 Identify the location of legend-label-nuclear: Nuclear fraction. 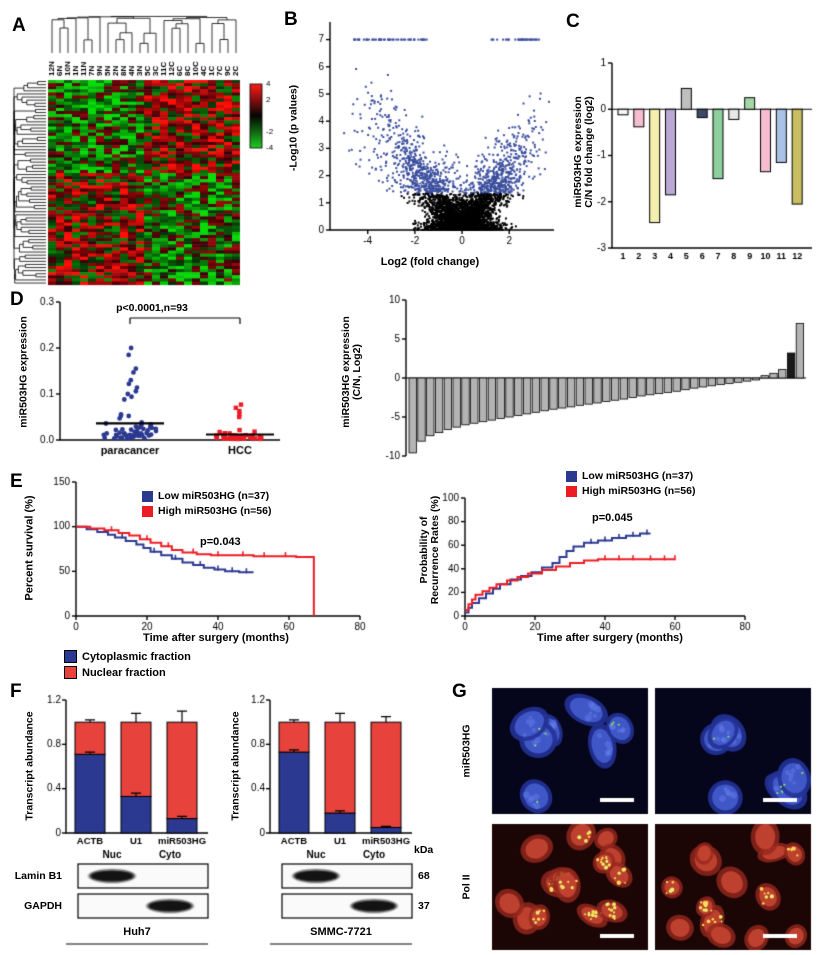
(124, 672).